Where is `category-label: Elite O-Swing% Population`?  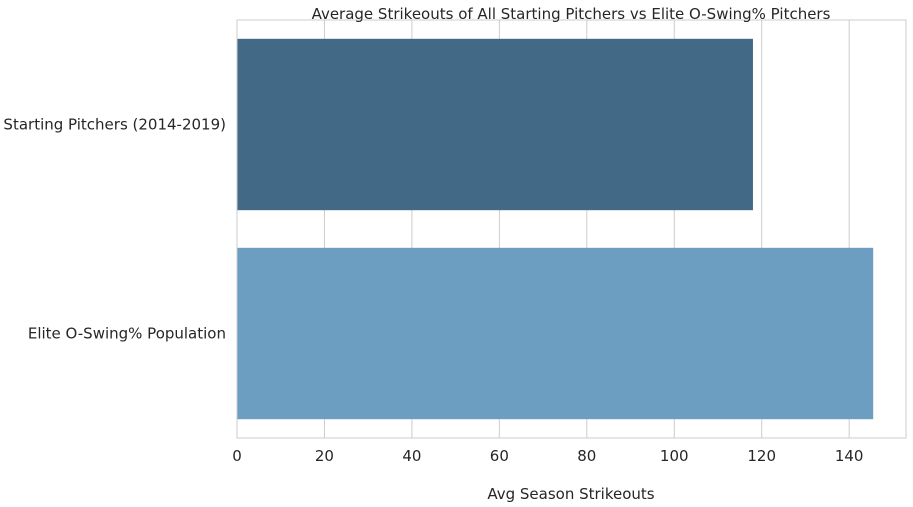 category-label: Elite O-Swing% Population is located at coordinates (127, 334).